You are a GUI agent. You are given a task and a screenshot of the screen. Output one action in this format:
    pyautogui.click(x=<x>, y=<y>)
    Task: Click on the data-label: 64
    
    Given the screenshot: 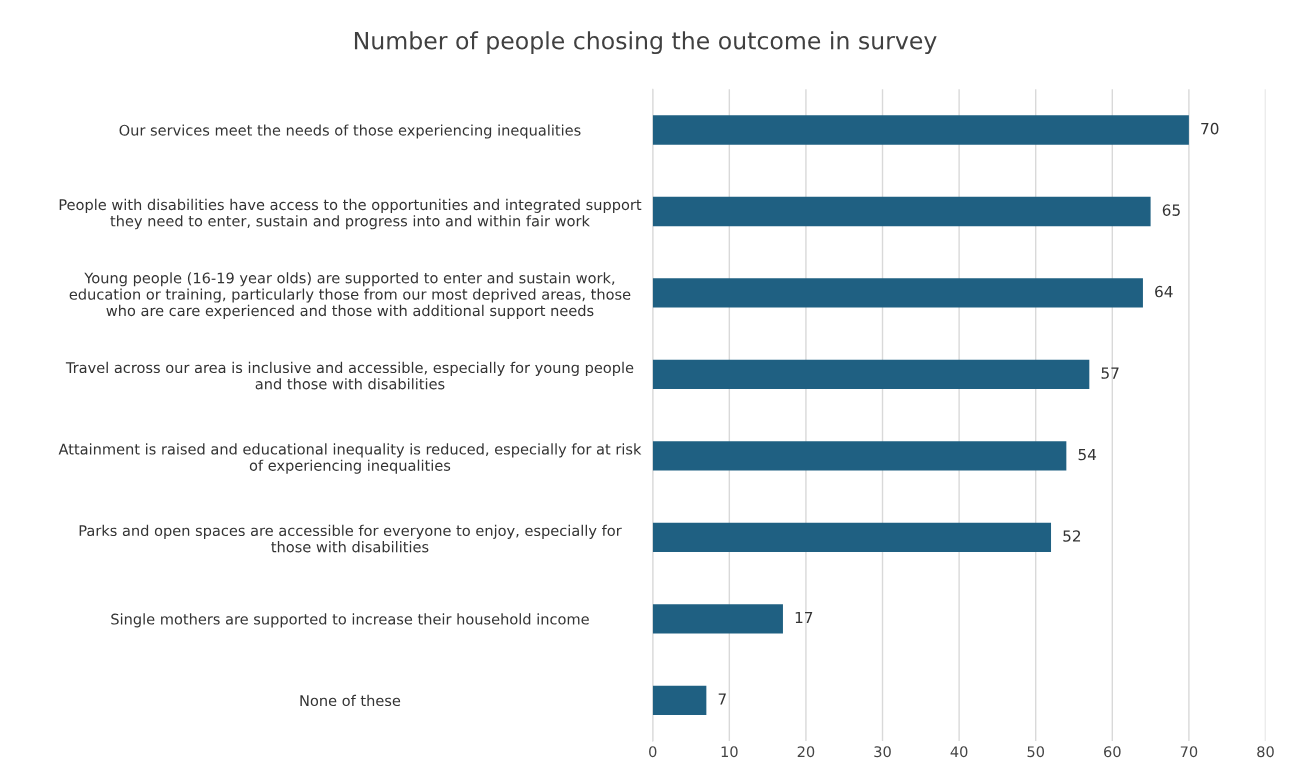 What is the action you would take?
    pyautogui.click(x=1164, y=291)
    